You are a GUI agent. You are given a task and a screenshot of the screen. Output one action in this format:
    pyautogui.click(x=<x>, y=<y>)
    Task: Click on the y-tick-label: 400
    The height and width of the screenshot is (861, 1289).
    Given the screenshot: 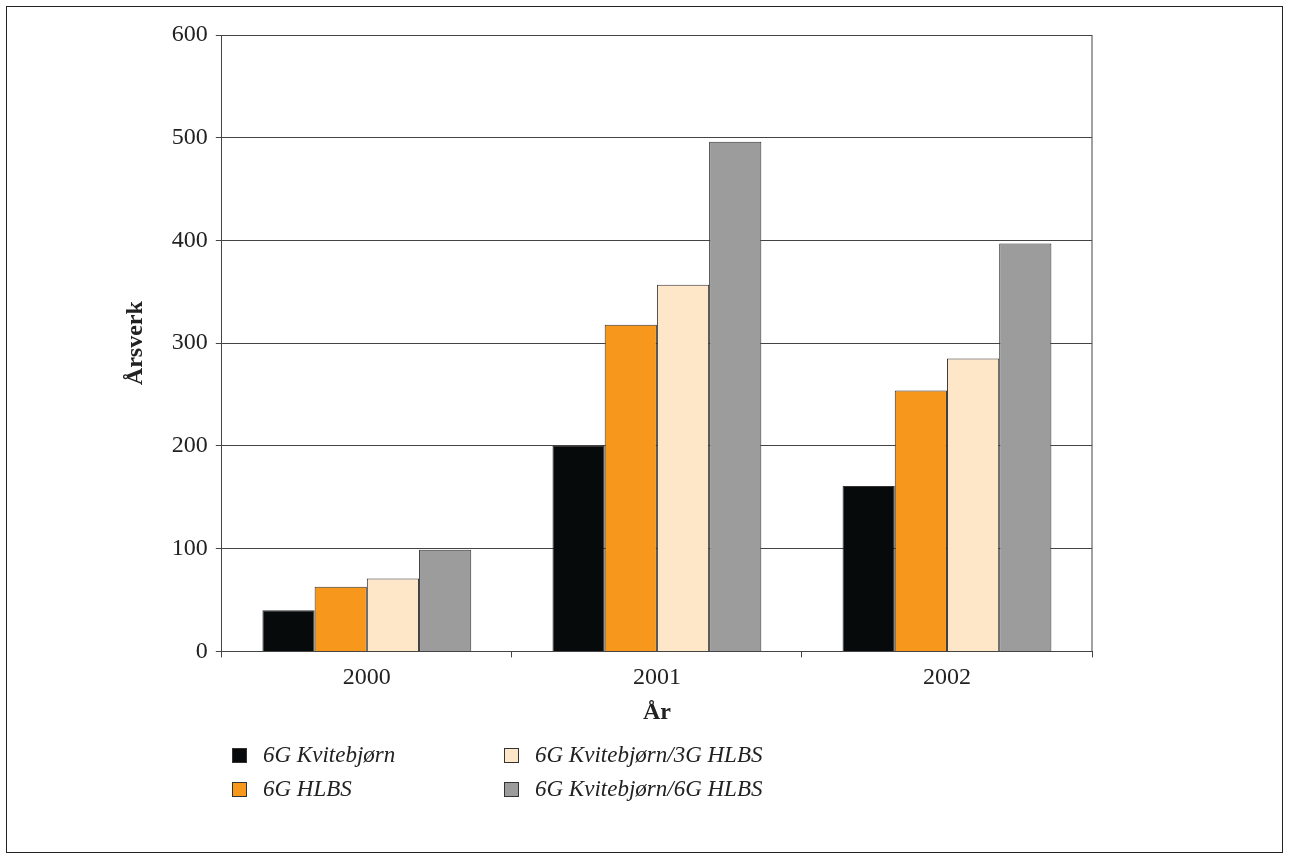 What is the action you would take?
    pyautogui.click(x=189, y=238)
    